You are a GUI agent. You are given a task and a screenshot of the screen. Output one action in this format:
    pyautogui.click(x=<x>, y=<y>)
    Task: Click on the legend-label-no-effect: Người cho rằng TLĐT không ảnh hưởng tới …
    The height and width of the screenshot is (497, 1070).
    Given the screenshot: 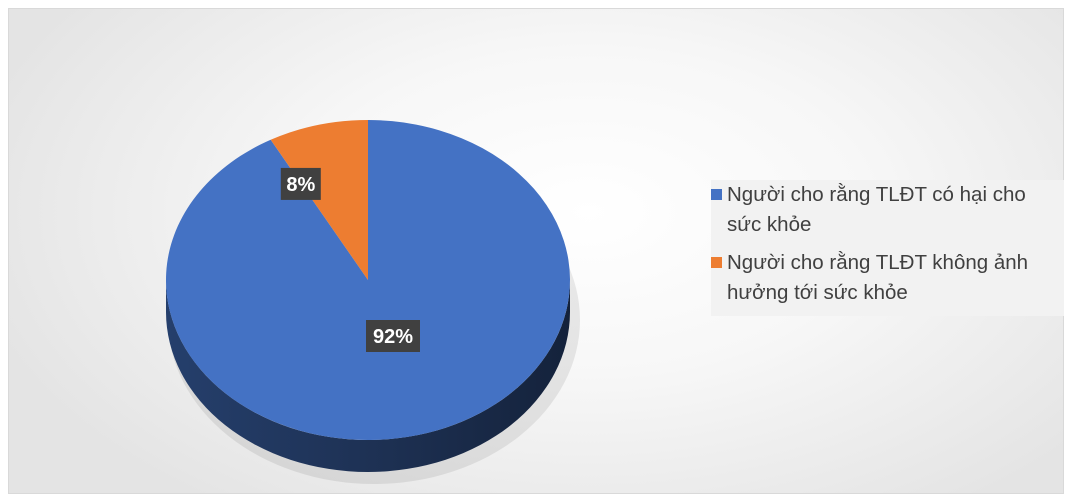 What is the action you would take?
    pyautogui.click(x=895, y=278)
    